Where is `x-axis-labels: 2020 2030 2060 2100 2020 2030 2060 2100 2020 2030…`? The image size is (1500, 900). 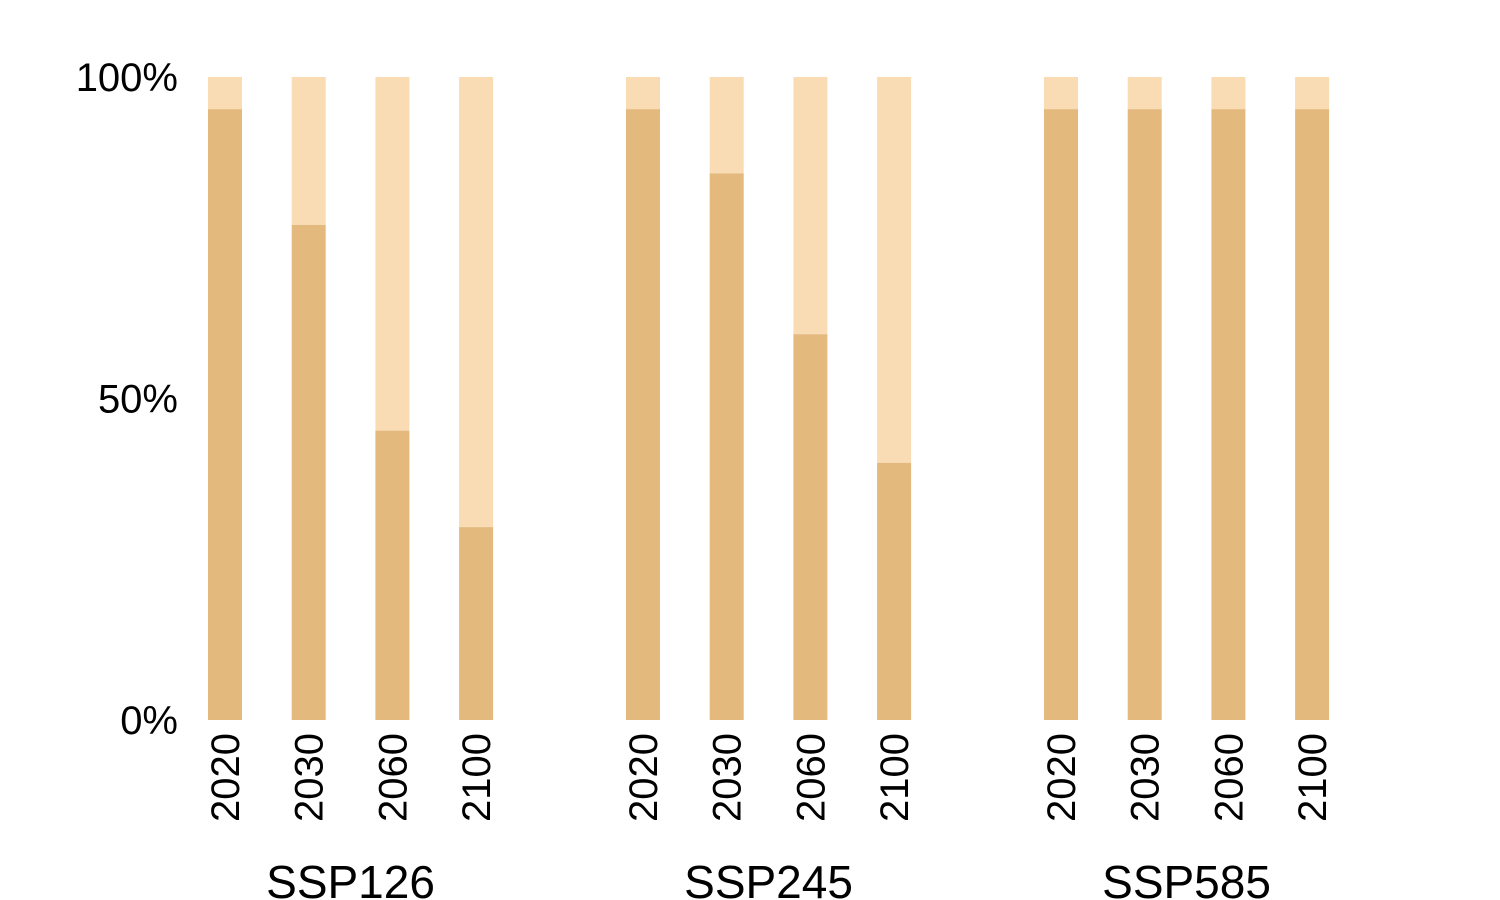 x-axis-labels: 2020 2030 2060 2100 2020 2030 2060 2100 2020 2030… is located at coordinates (769, 777).